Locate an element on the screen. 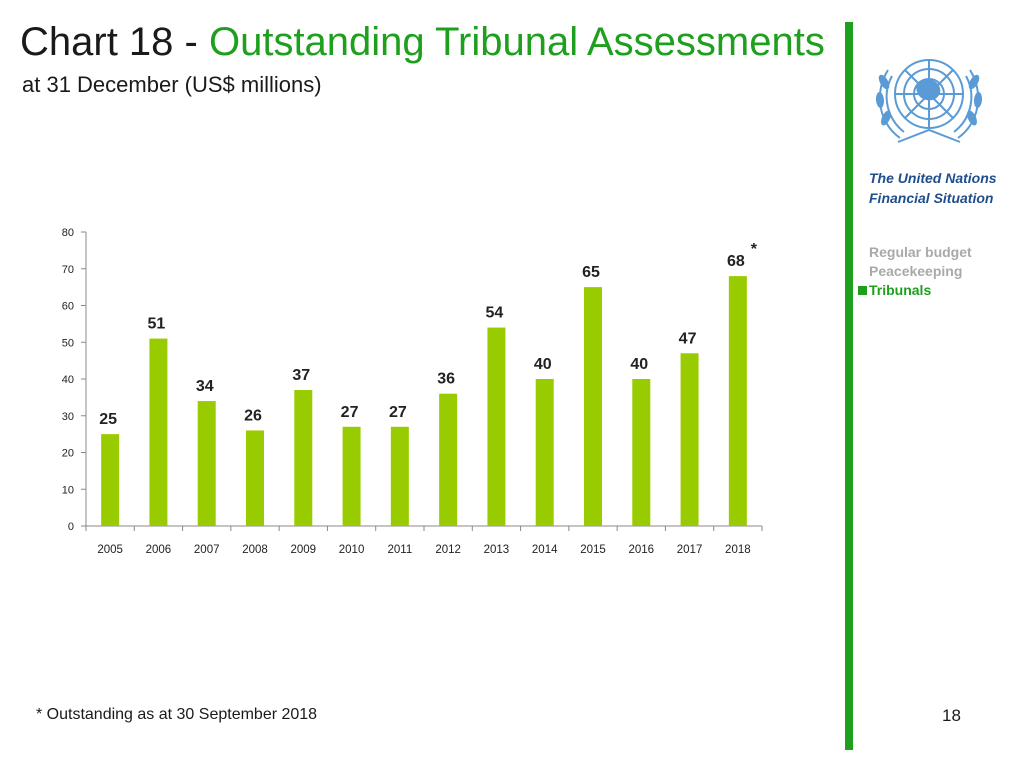  x-tick-label: 2011 is located at coordinates (399, 550).